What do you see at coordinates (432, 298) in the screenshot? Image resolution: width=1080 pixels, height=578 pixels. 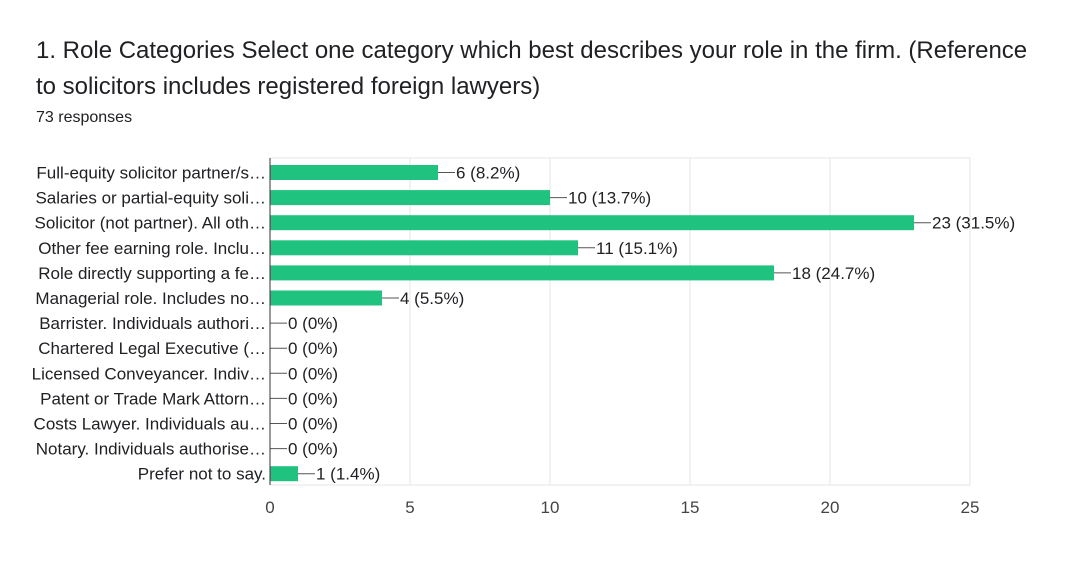 I see `data-label: 4 (5.5%)` at bounding box center [432, 298].